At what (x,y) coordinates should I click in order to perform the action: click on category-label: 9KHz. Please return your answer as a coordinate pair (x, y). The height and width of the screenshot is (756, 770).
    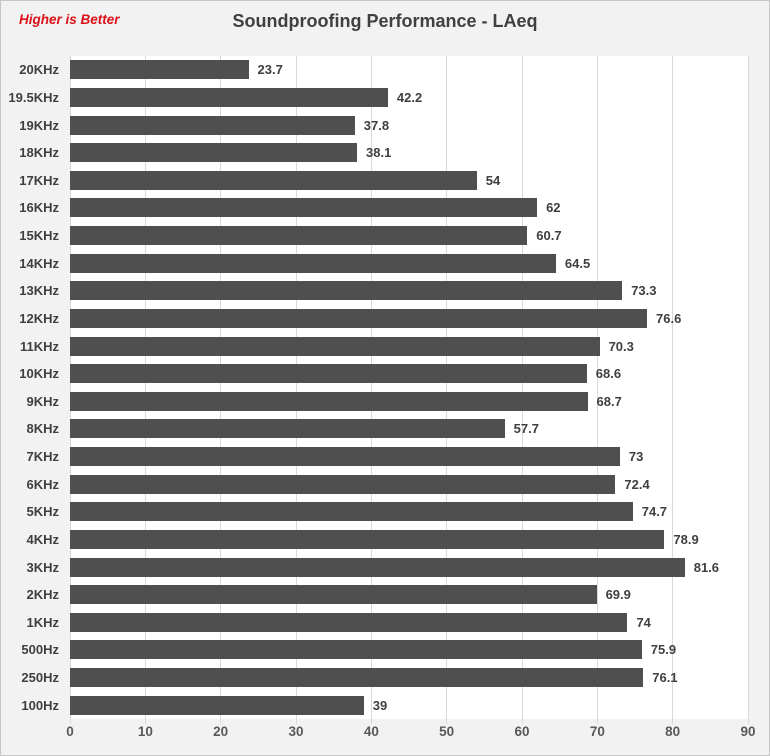
    Looking at the image, I should click on (42, 401).